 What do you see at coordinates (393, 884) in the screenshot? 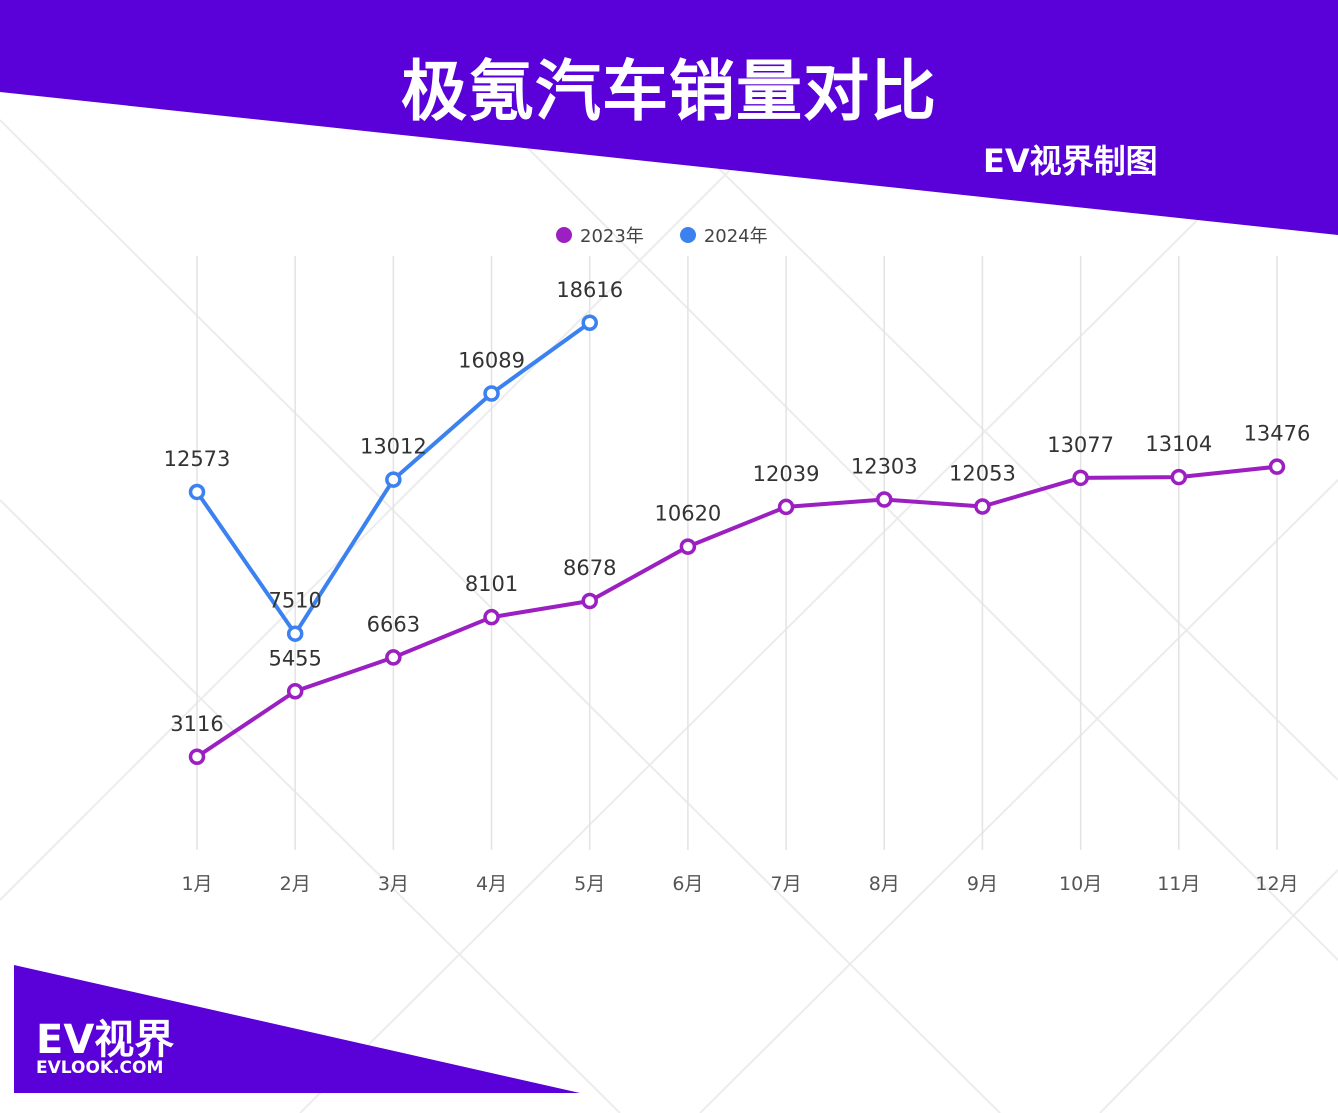
I see `x-tick-label: 3月` at bounding box center [393, 884].